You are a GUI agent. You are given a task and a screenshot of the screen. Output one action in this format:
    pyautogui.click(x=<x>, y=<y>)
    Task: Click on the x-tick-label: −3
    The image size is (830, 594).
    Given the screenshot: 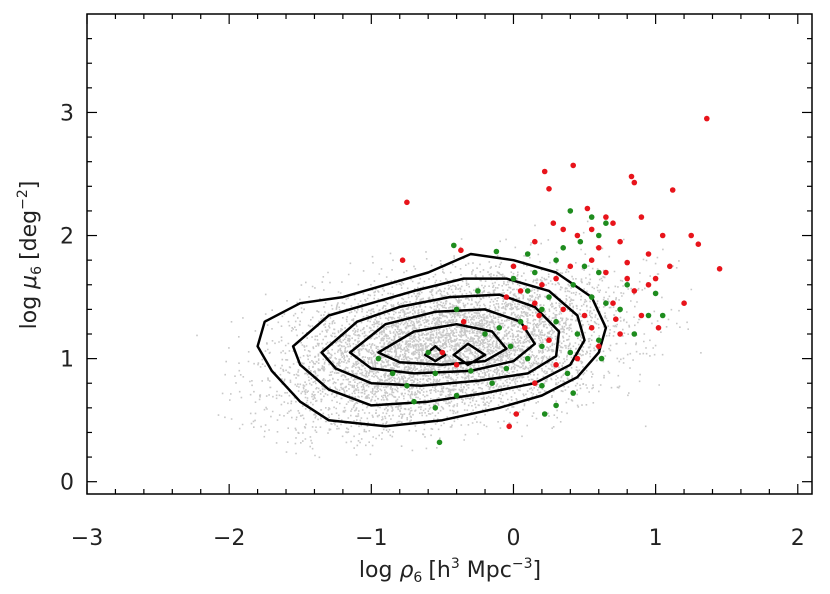 What is the action you would take?
    pyautogui.click(x=87, y=538)
    